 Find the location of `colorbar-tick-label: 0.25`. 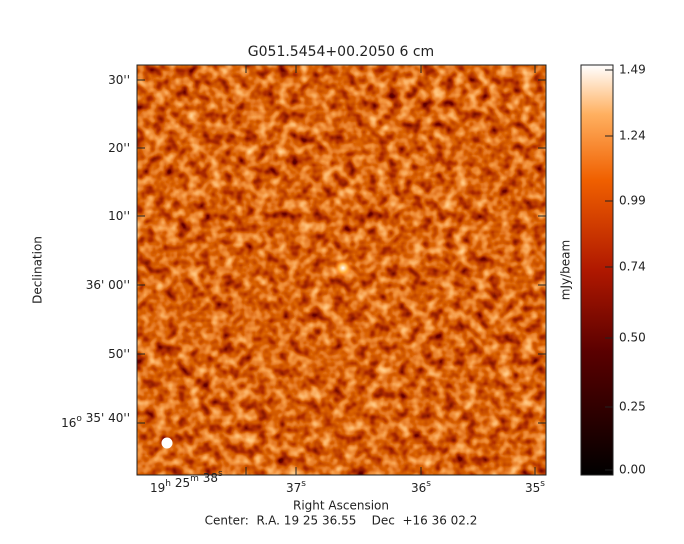

colorbar-tick-label: 0.25 is located at coordinates (632, 407).